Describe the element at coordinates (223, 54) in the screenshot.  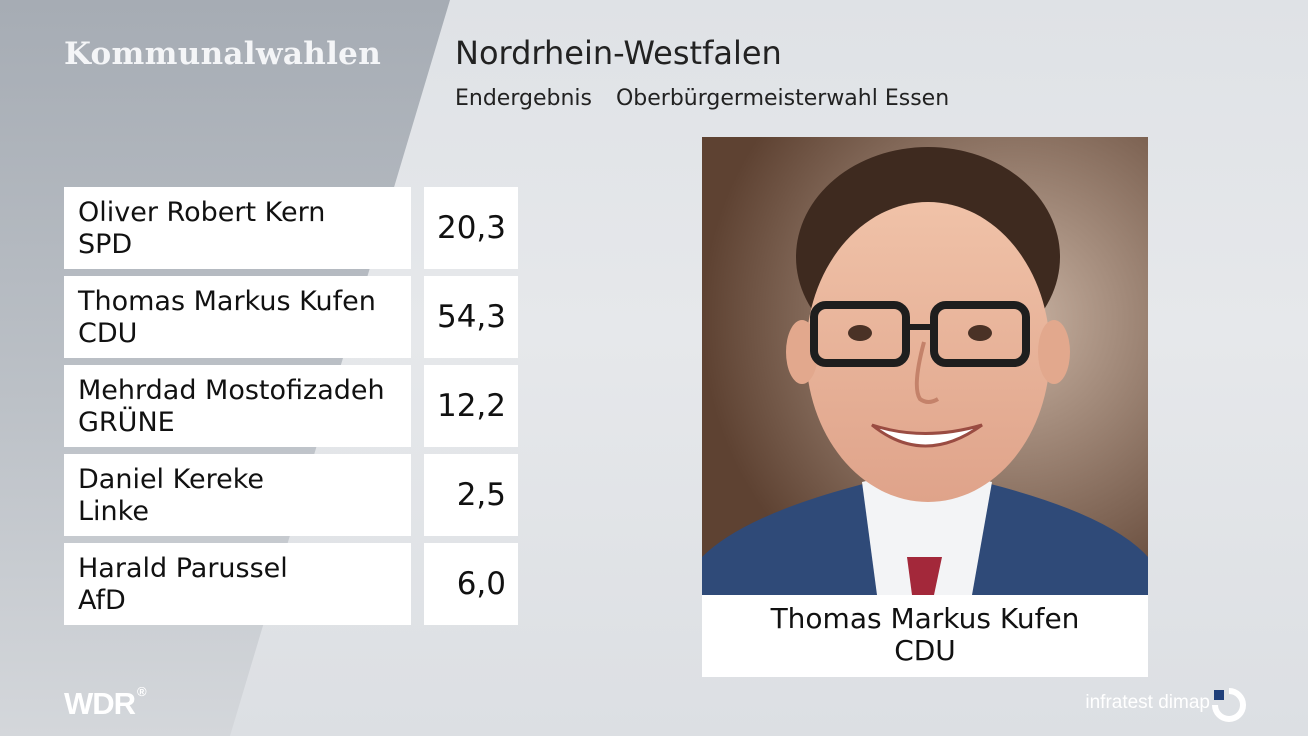
I see `brand-title: Kommunalwahlen` at that location.